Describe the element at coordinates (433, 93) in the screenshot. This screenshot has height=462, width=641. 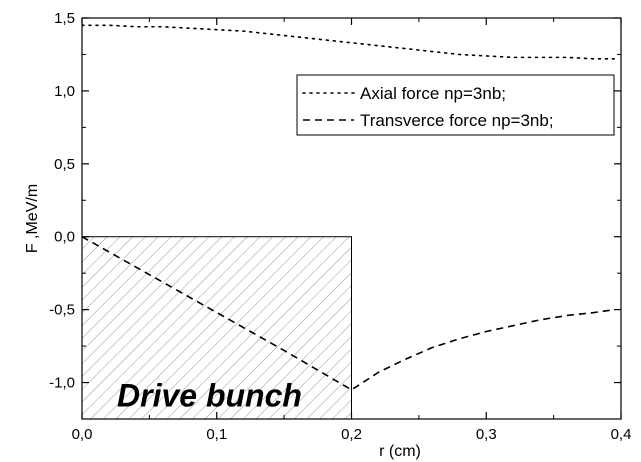
I see `legend-label-axial-force: Axial force np=3nb;` at that location.